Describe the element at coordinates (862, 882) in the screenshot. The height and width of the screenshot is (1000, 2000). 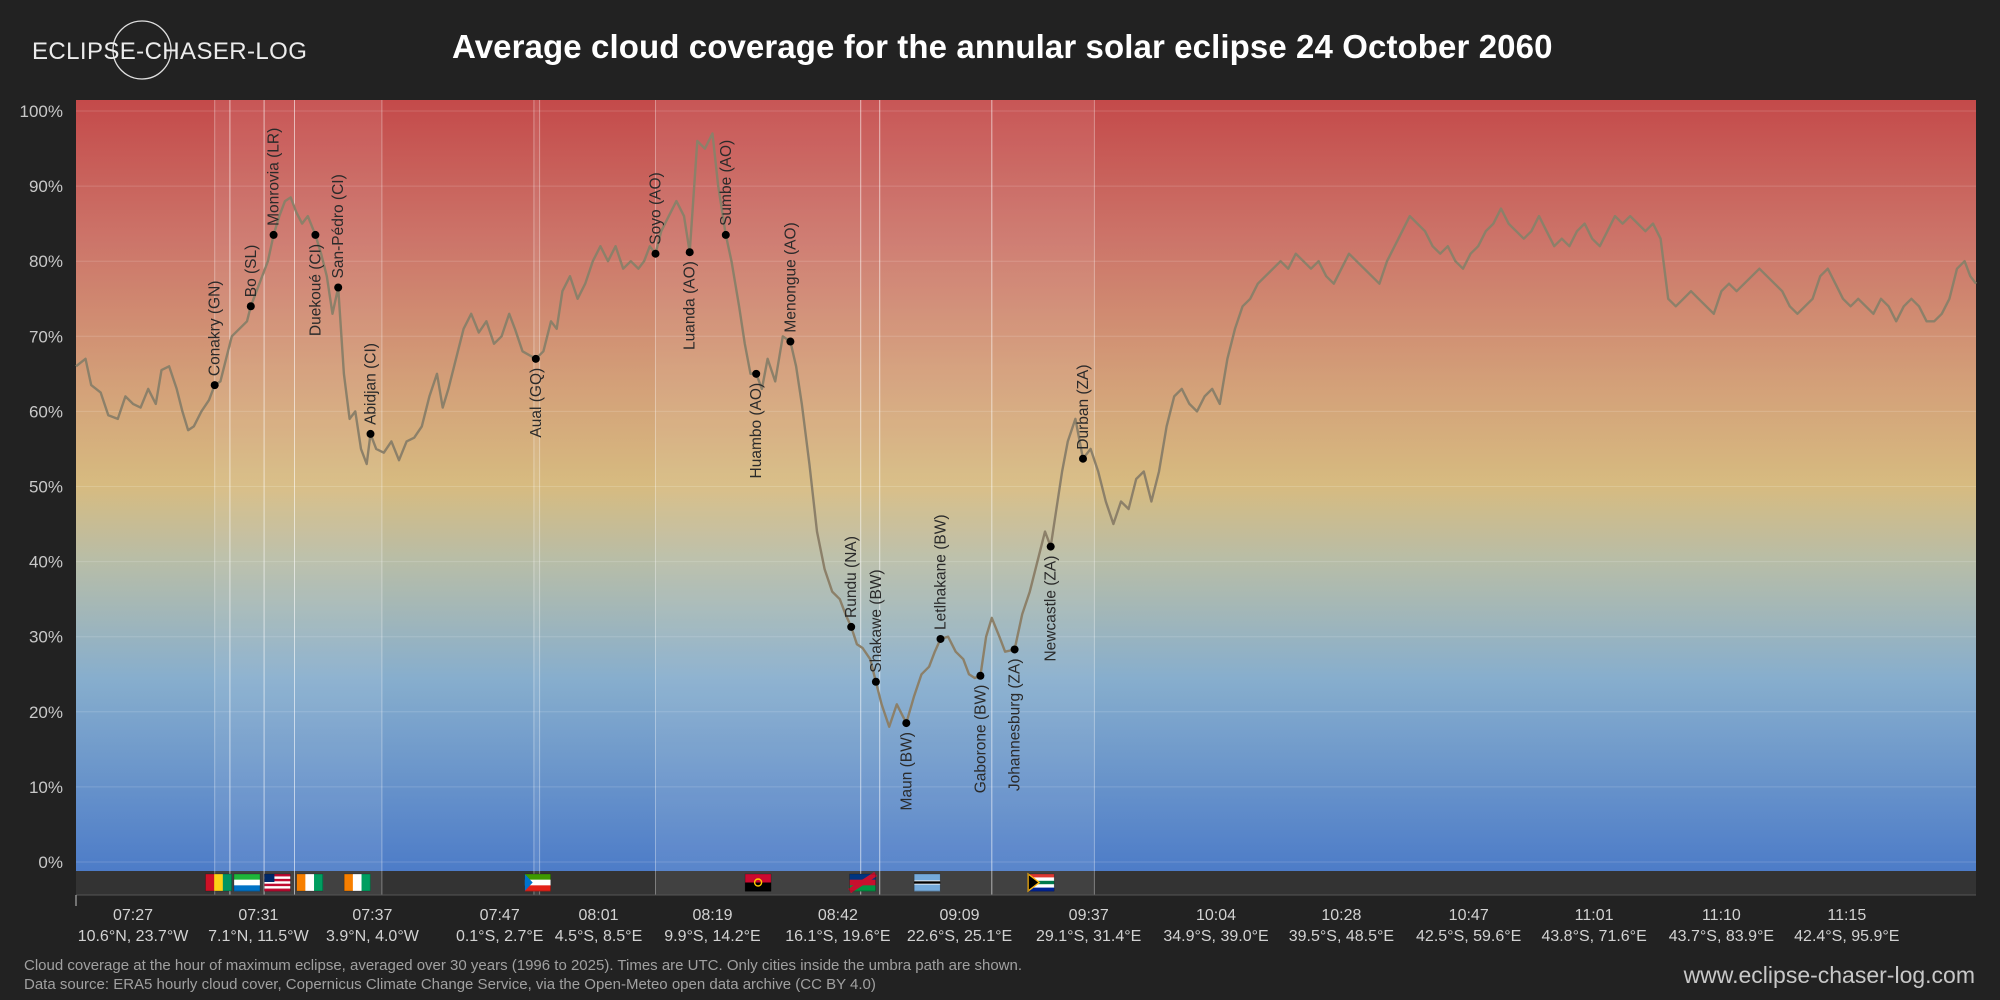
I see `flag-na` at that location.